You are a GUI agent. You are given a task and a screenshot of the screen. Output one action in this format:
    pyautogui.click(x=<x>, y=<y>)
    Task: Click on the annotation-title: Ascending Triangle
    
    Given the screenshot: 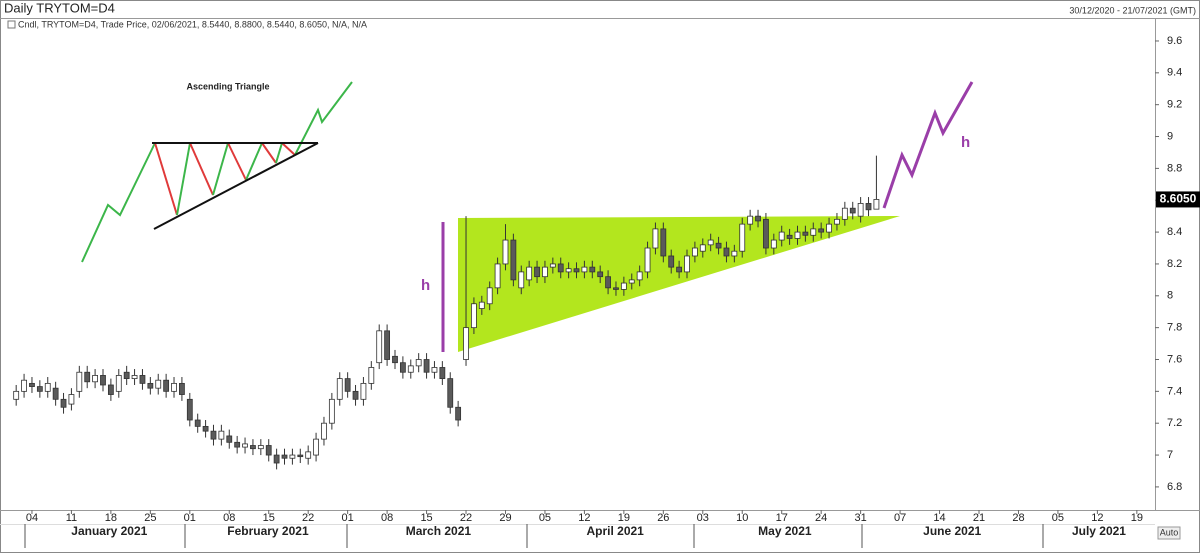 What is the action you would take?
    pyautogui.click(x=227, y=86)
    